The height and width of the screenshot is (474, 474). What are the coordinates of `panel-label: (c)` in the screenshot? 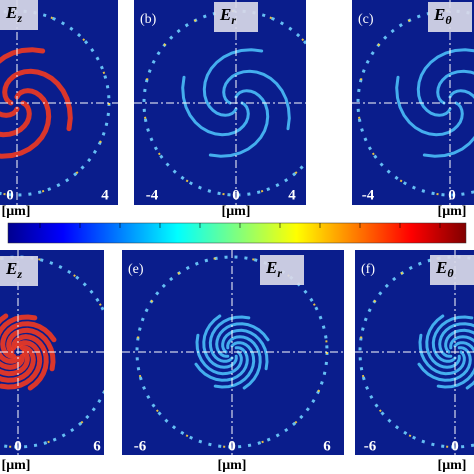 It's located at (366, 19).